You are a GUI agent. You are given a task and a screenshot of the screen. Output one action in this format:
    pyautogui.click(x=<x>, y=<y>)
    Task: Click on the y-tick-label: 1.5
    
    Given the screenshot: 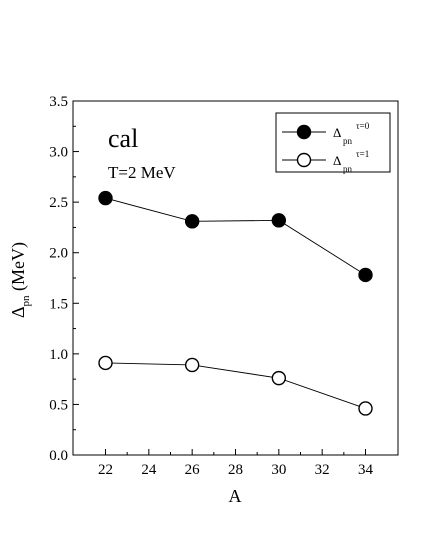 What is the action you would take?
    pyautogui.click(x=58, y=304)
    